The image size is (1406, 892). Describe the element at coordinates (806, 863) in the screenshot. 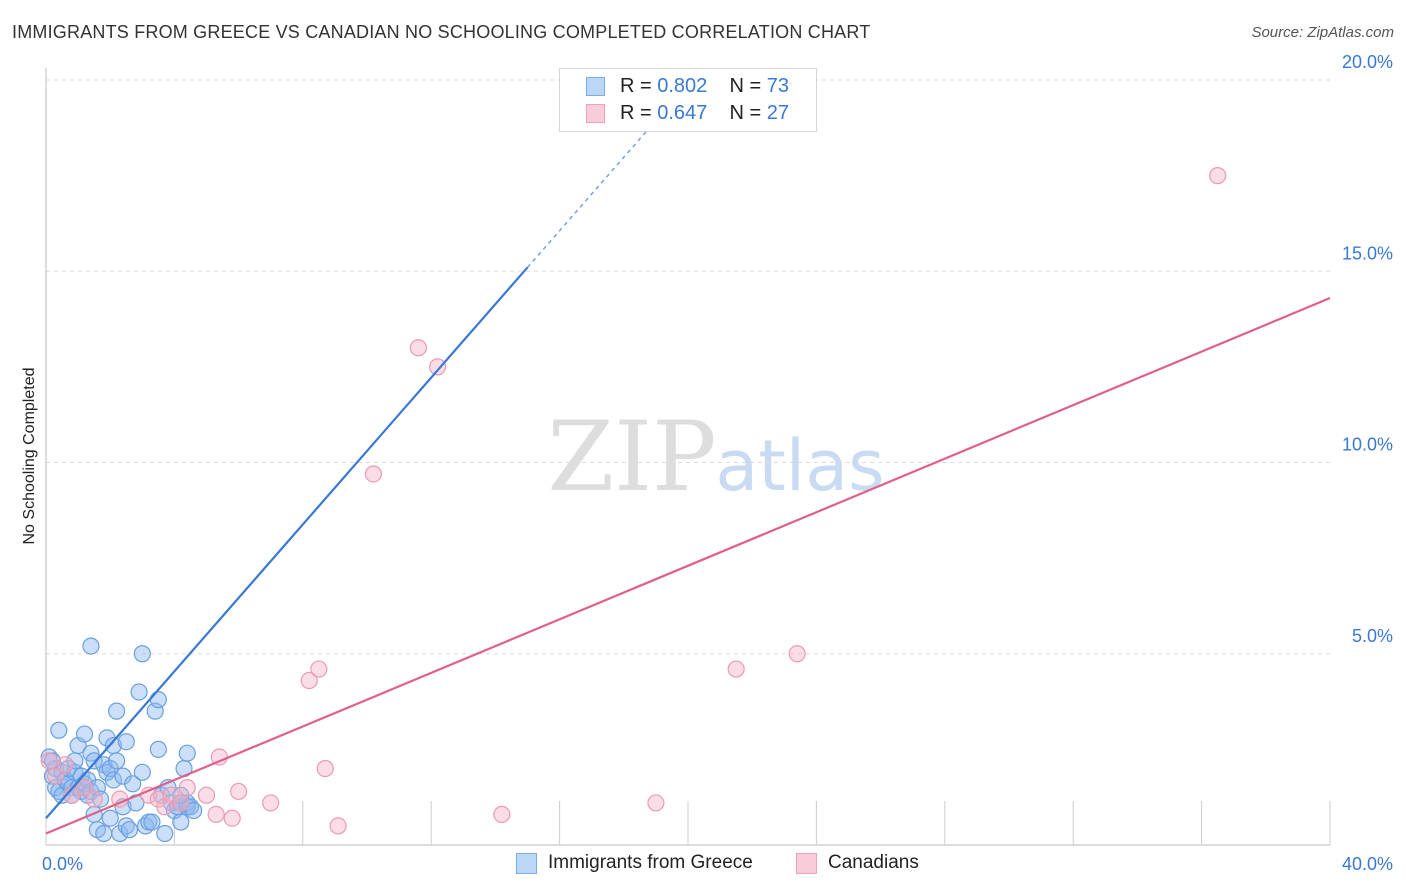

I see `bottom-legend-swatch-canadians` at that location.